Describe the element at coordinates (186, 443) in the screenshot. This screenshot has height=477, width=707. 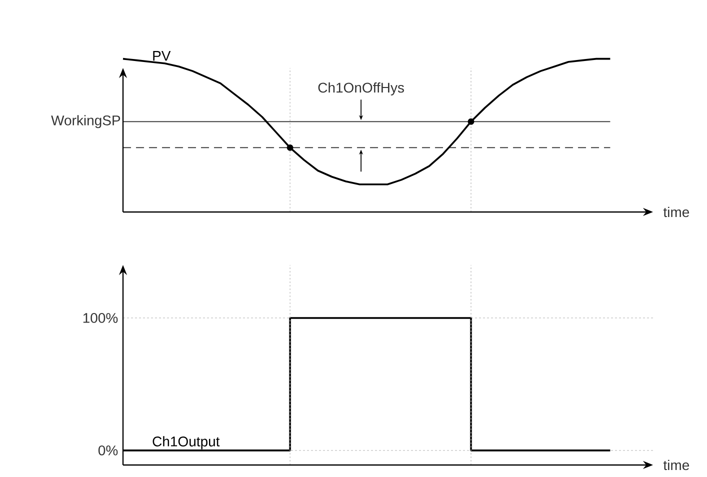
I see `series-label: Ch1Output` at that location.